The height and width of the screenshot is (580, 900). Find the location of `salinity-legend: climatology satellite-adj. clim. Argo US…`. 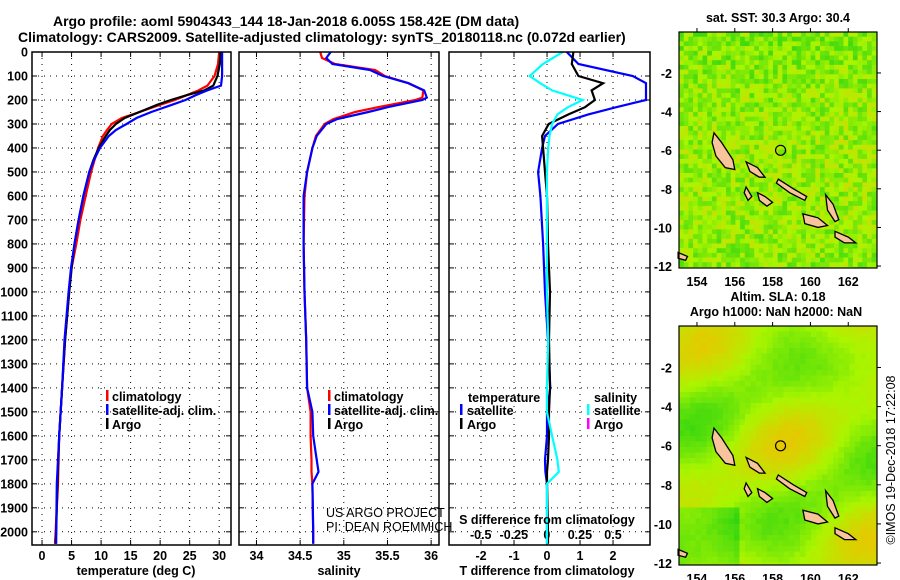

salinity-legend: climatology satellite-adj. clim. Argo US… is located at coordinates (389, 462).